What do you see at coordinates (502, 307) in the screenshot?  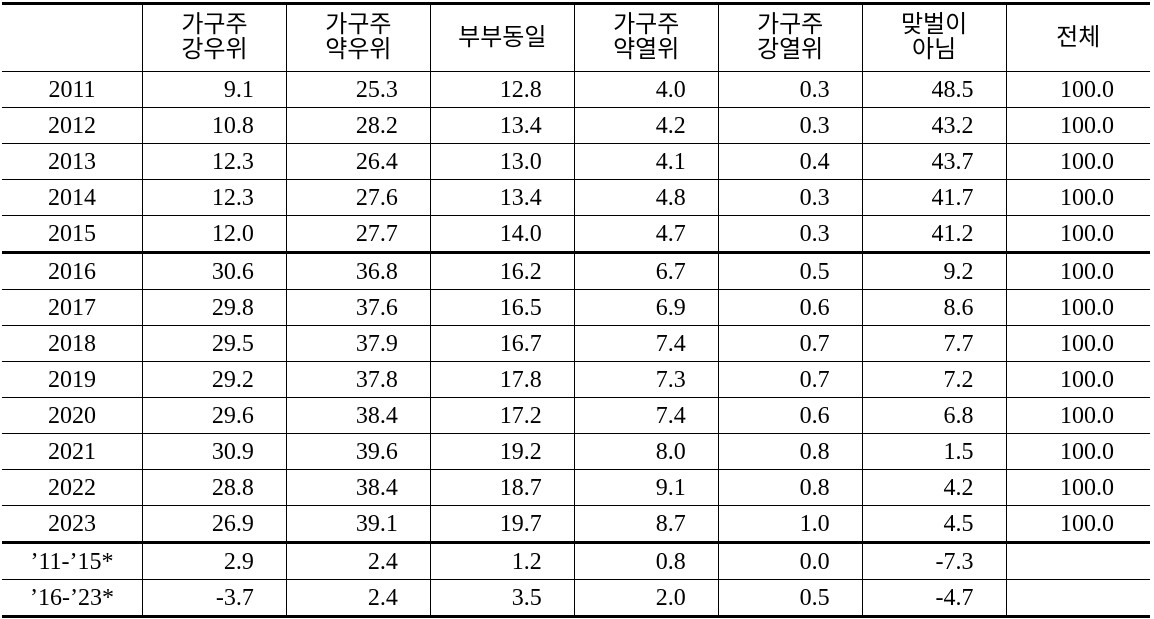 I see `value-cell: 16.5` at bounding box center [502, 307].